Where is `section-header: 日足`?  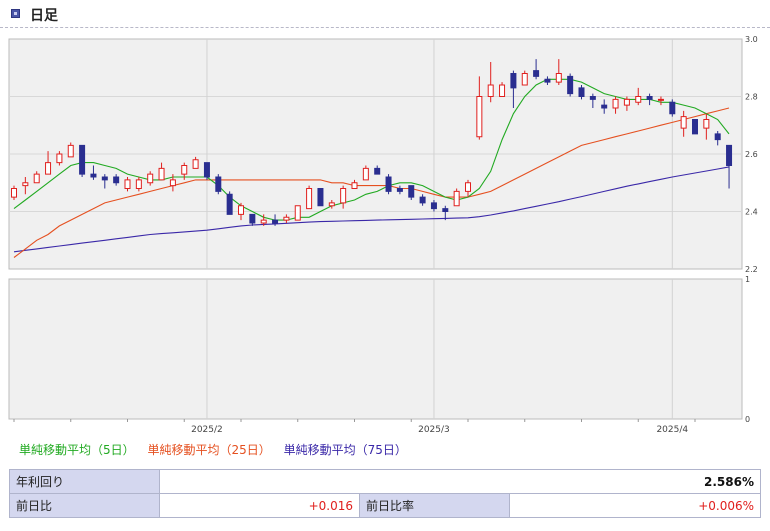 section-header: 日足 is located at coordinates (385, 14).